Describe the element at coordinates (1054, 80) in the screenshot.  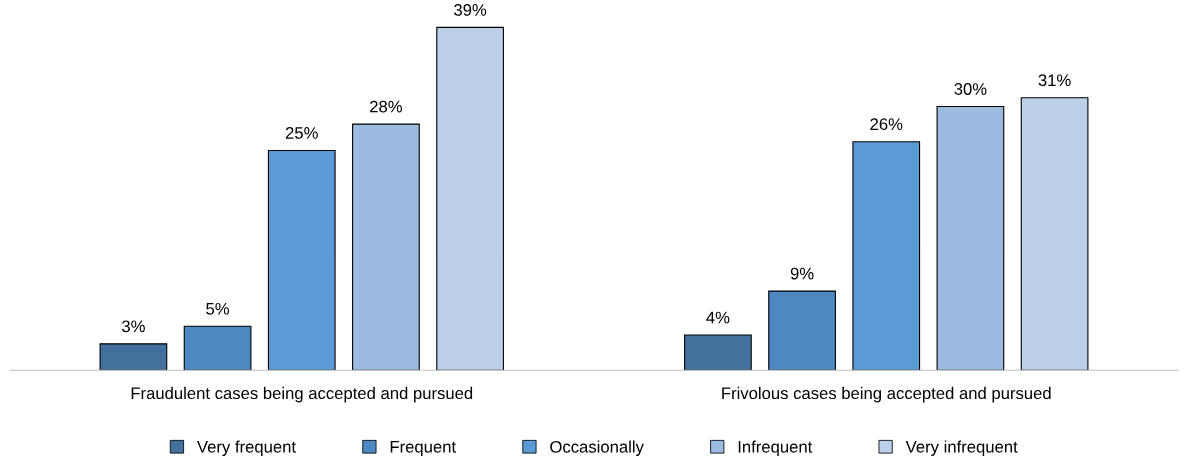
I see `data-label: 31%` at that location.